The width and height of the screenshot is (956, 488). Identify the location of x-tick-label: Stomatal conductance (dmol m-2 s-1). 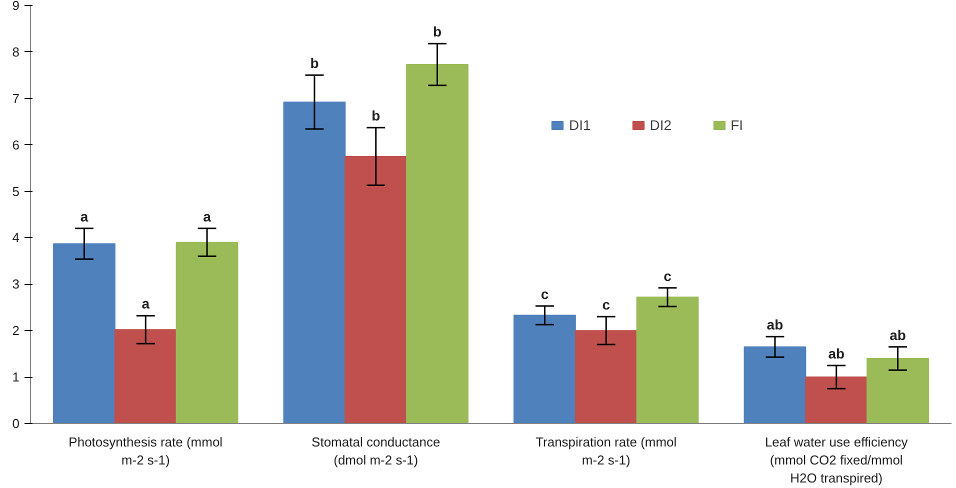
(376, 451).